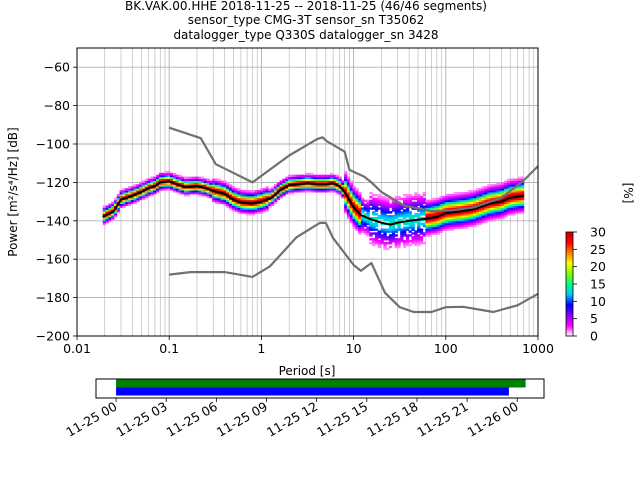 This screenshot has height=480, width=640. Describe the element at coordinates (307, 371) in the screenshot. I see `x-axis-label: Period [s]` at that location.